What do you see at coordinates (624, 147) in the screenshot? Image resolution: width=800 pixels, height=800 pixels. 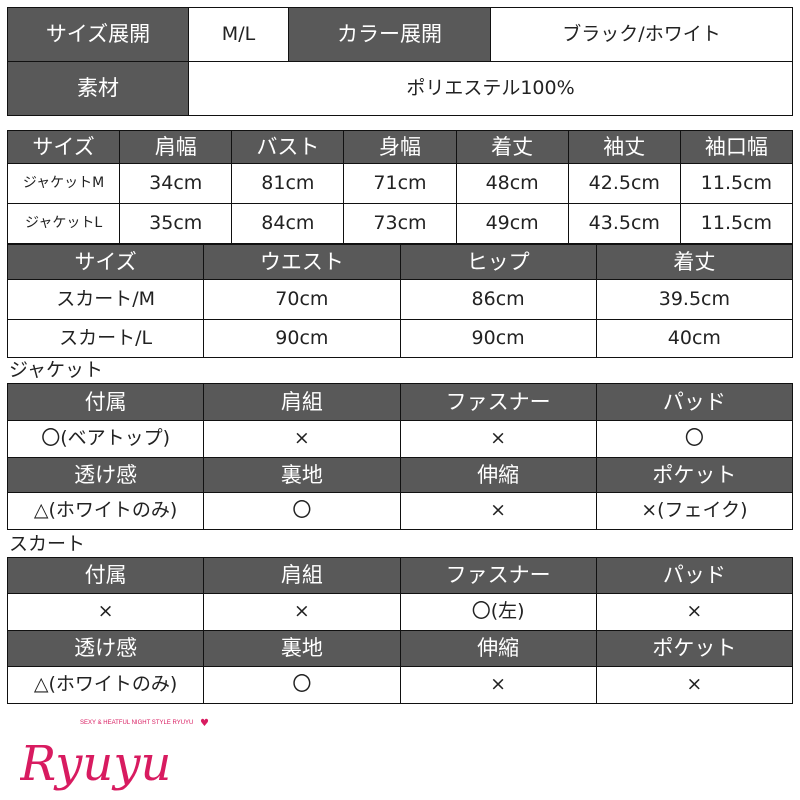 I see `header-cell: 袖丈` at bounding box center [624, 147].